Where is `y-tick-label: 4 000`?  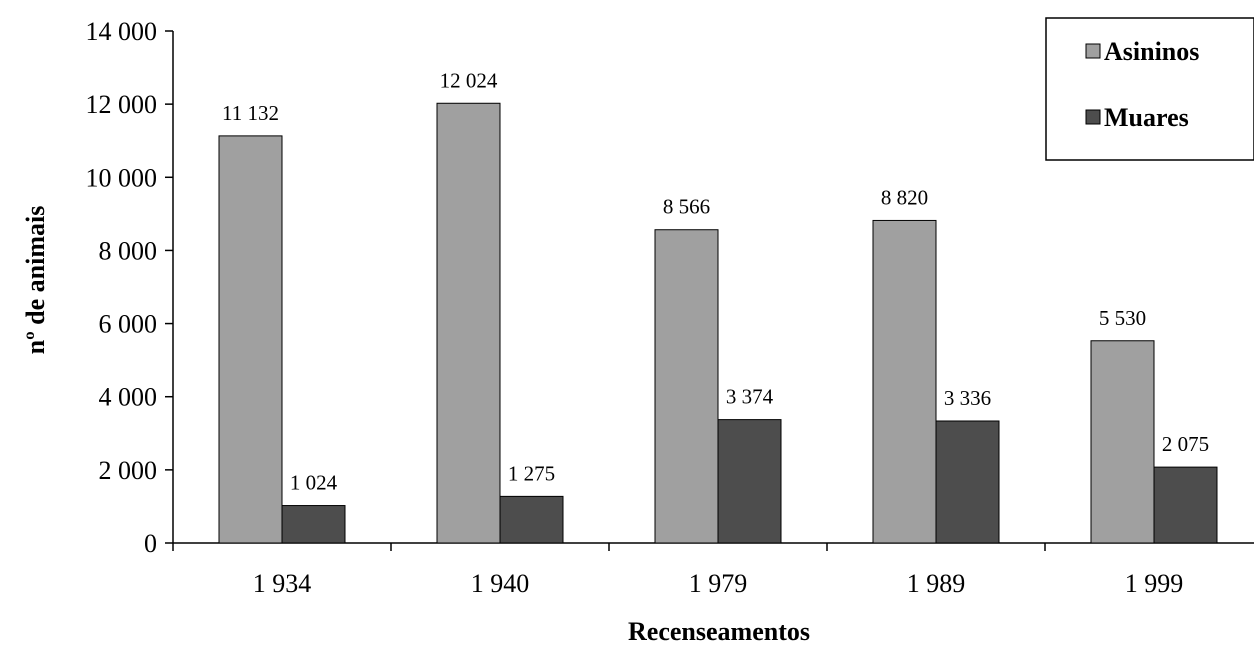 y-tick-label: 4 000 is located at coordinates (128, 397).